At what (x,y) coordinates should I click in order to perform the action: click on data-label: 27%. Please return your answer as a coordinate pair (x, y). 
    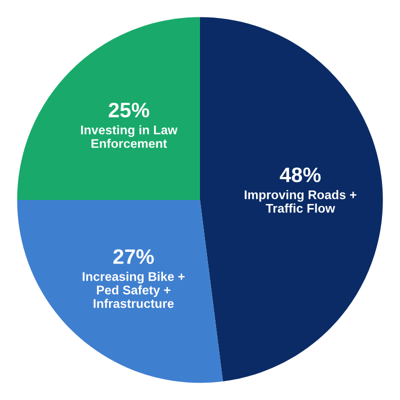
    Looking at the image, I should click on (133, 256).